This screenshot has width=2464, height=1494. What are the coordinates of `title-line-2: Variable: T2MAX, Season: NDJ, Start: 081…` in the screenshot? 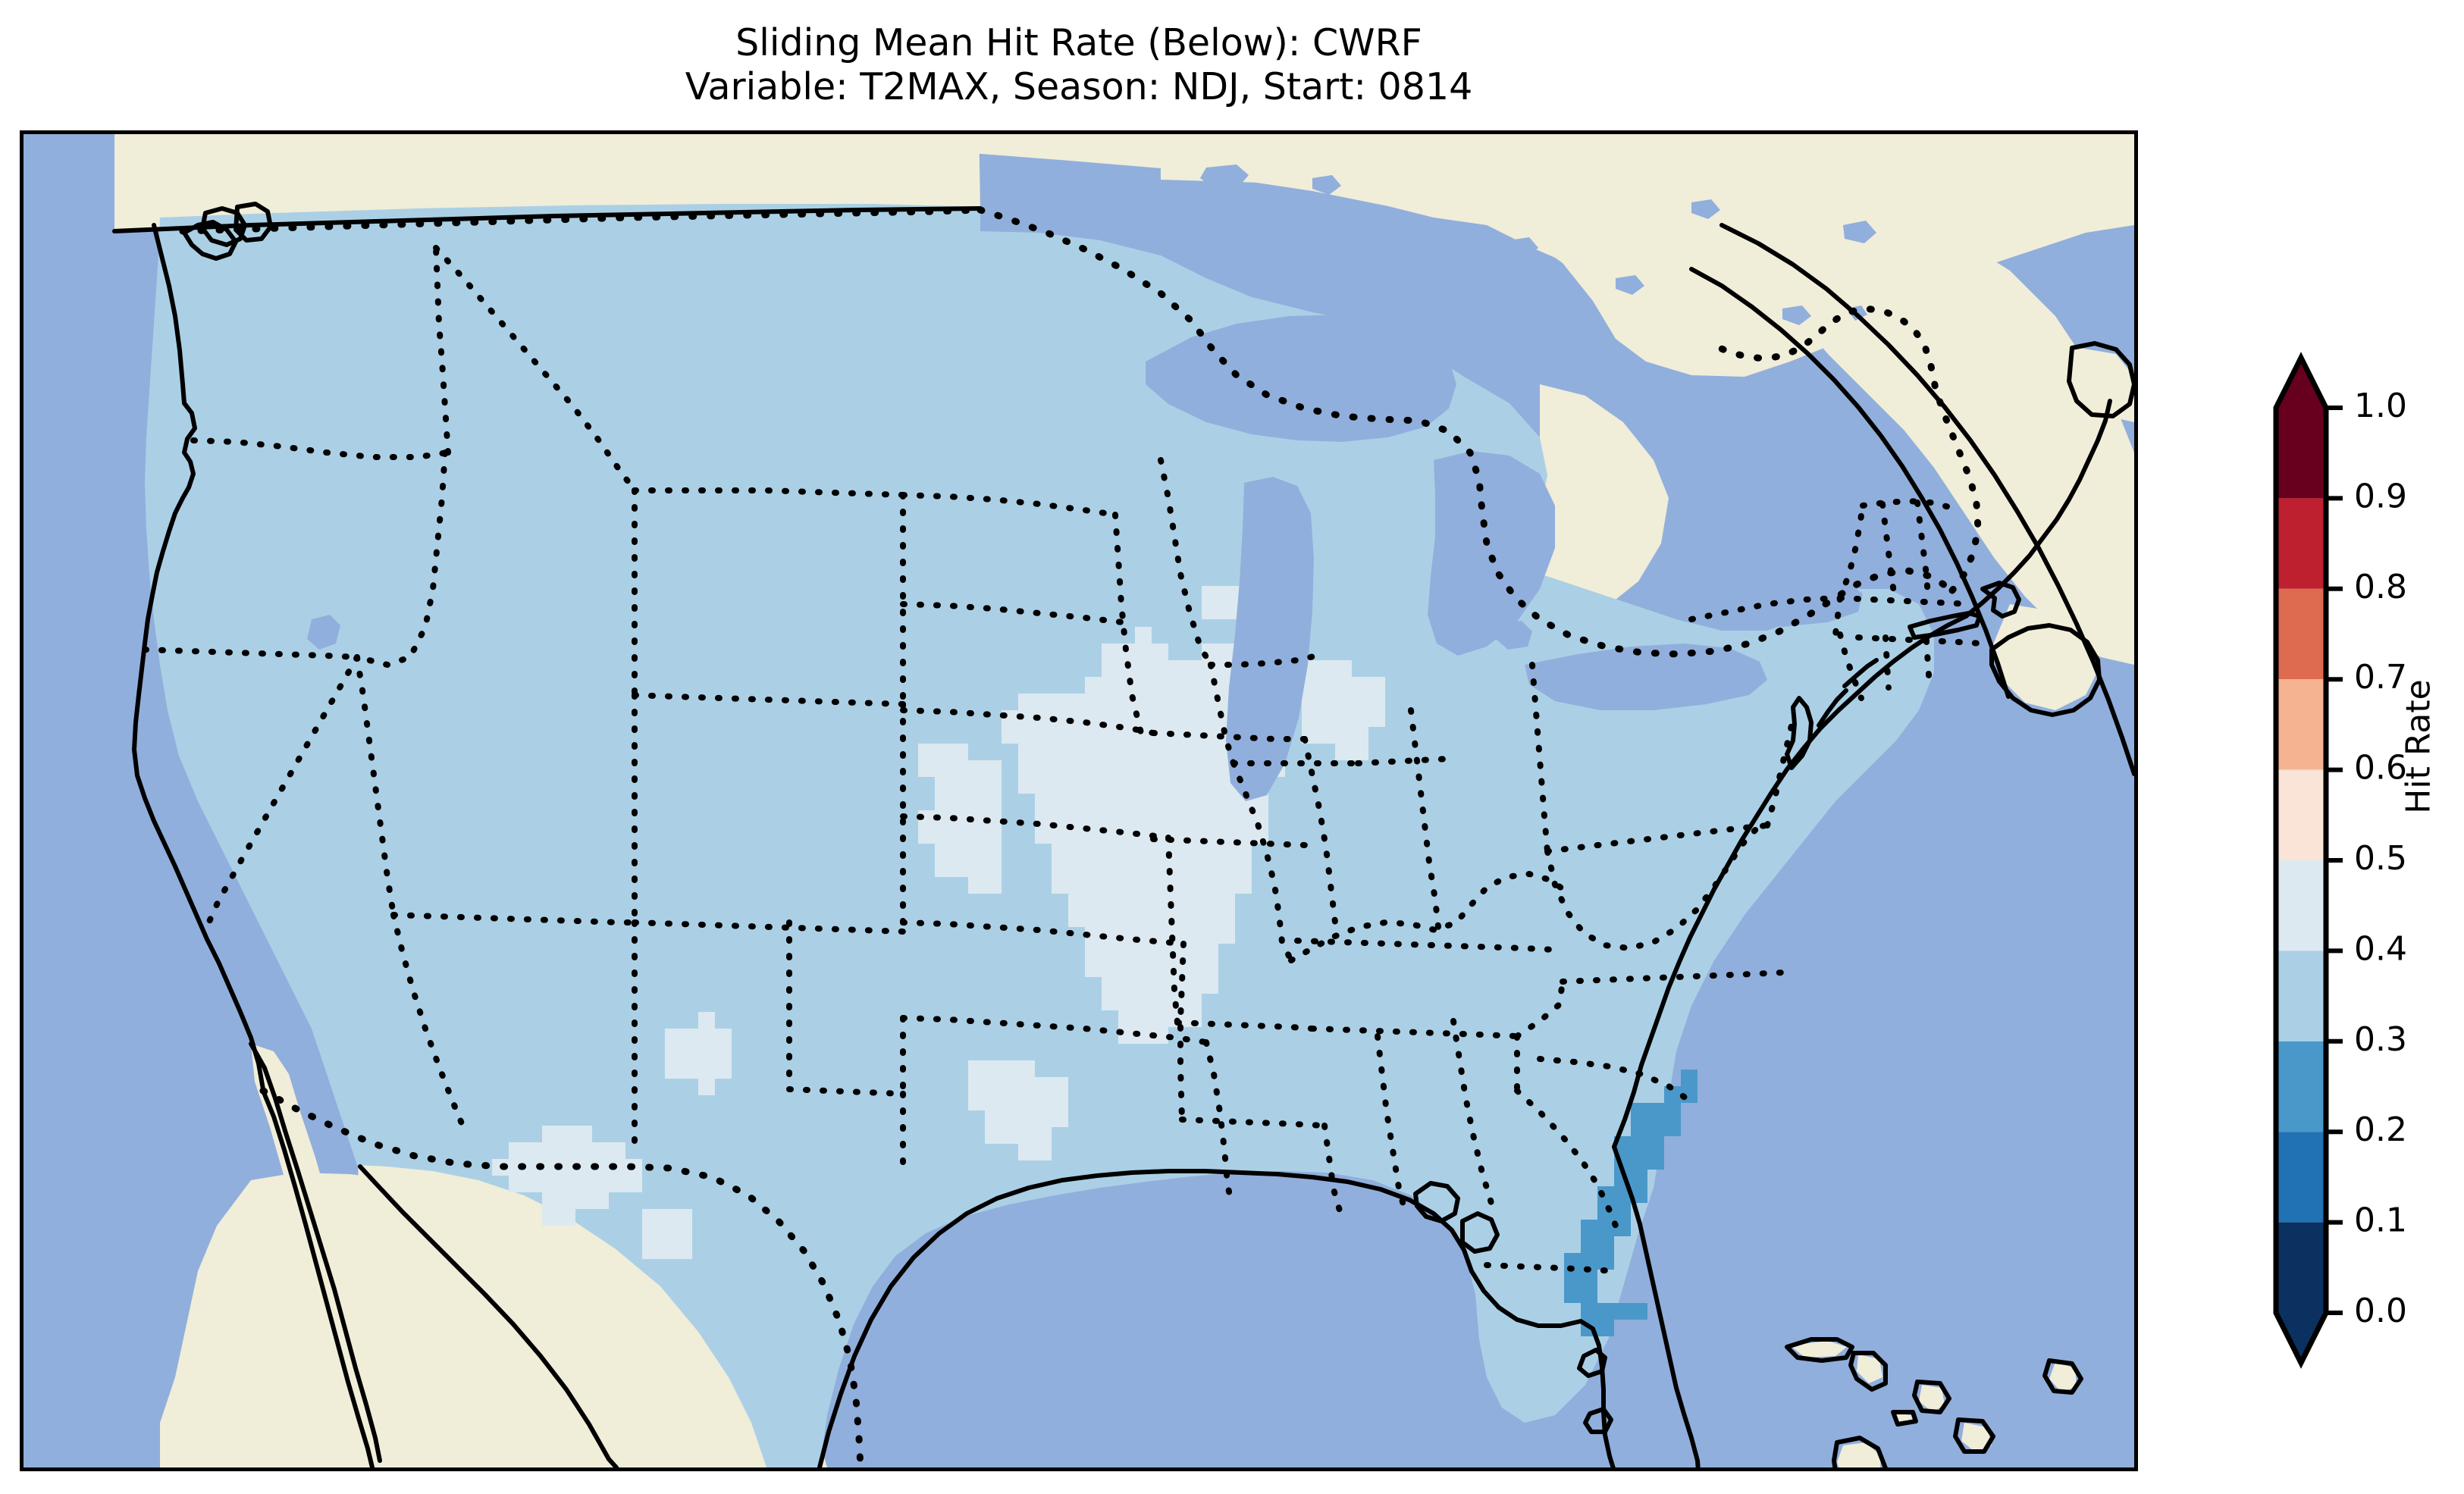 It's located at (1079, 86).